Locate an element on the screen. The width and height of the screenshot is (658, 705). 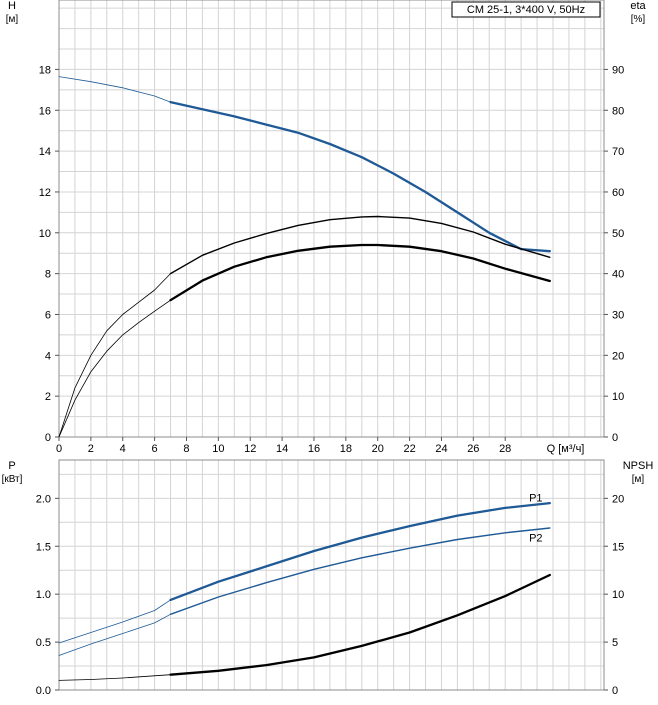
top-left-tick-label: 12 is located at coordinates (45, 193).